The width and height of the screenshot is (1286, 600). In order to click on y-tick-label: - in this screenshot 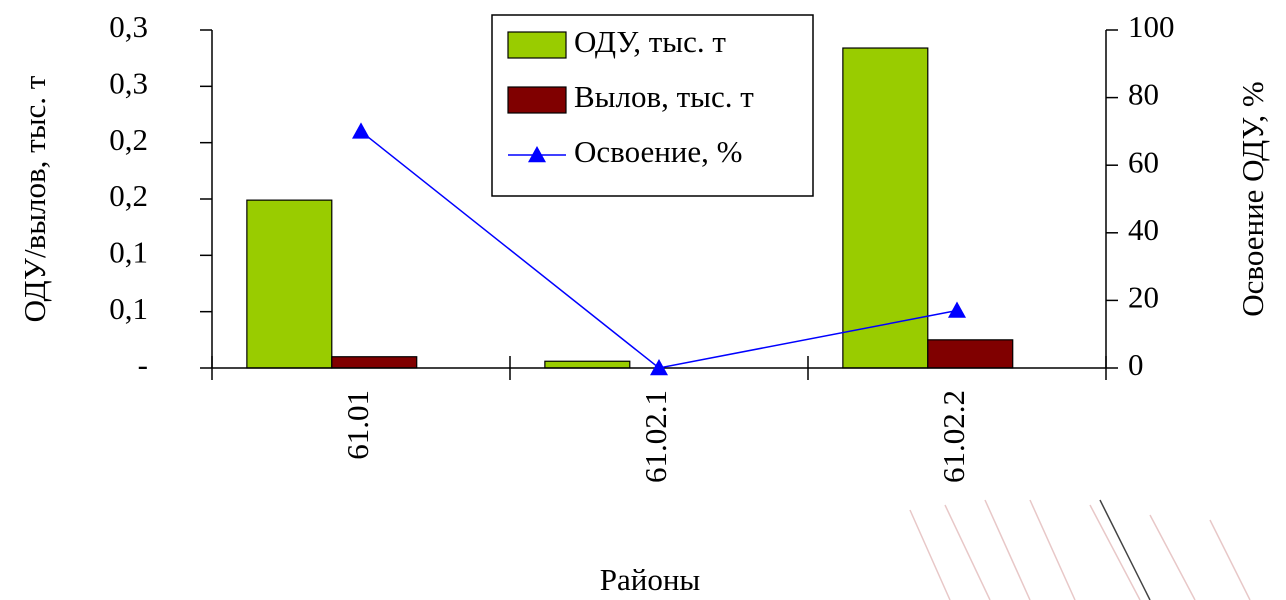, I will do `click(143, 364)`.